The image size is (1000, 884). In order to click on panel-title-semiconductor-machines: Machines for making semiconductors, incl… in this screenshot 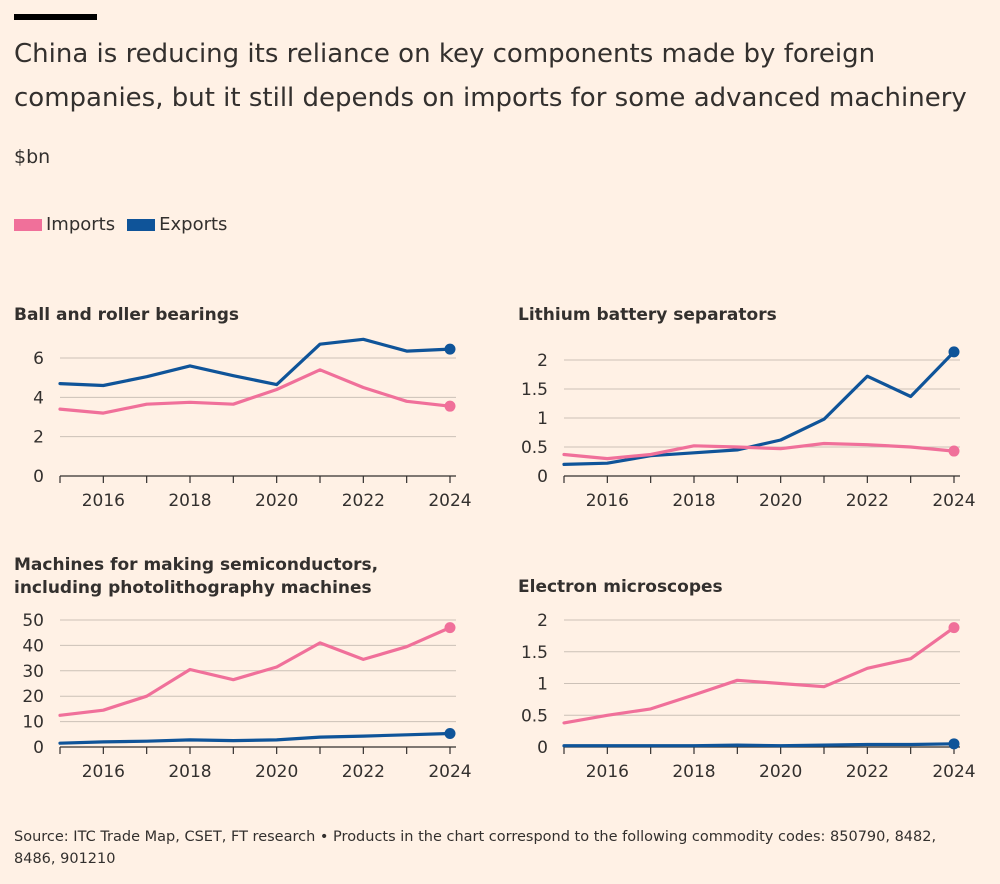, I will do `click(196, 576)`.